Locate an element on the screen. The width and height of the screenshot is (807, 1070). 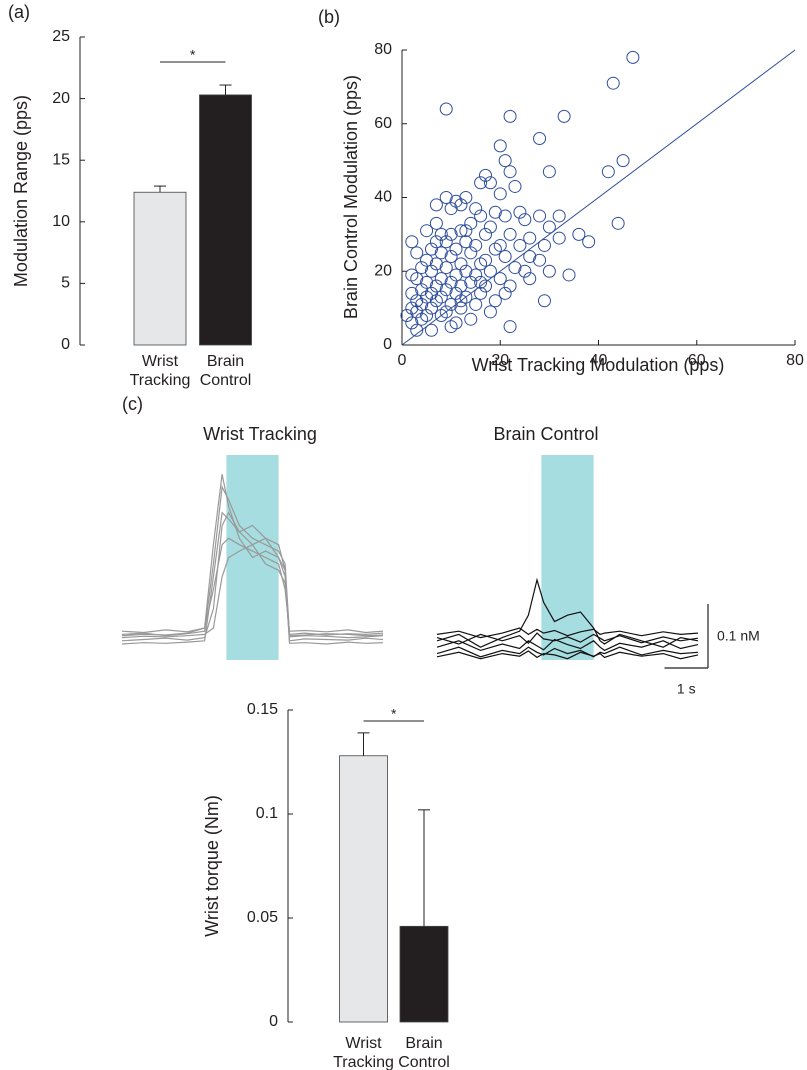
panel-label: (c) is located at coordinates (132, 404).